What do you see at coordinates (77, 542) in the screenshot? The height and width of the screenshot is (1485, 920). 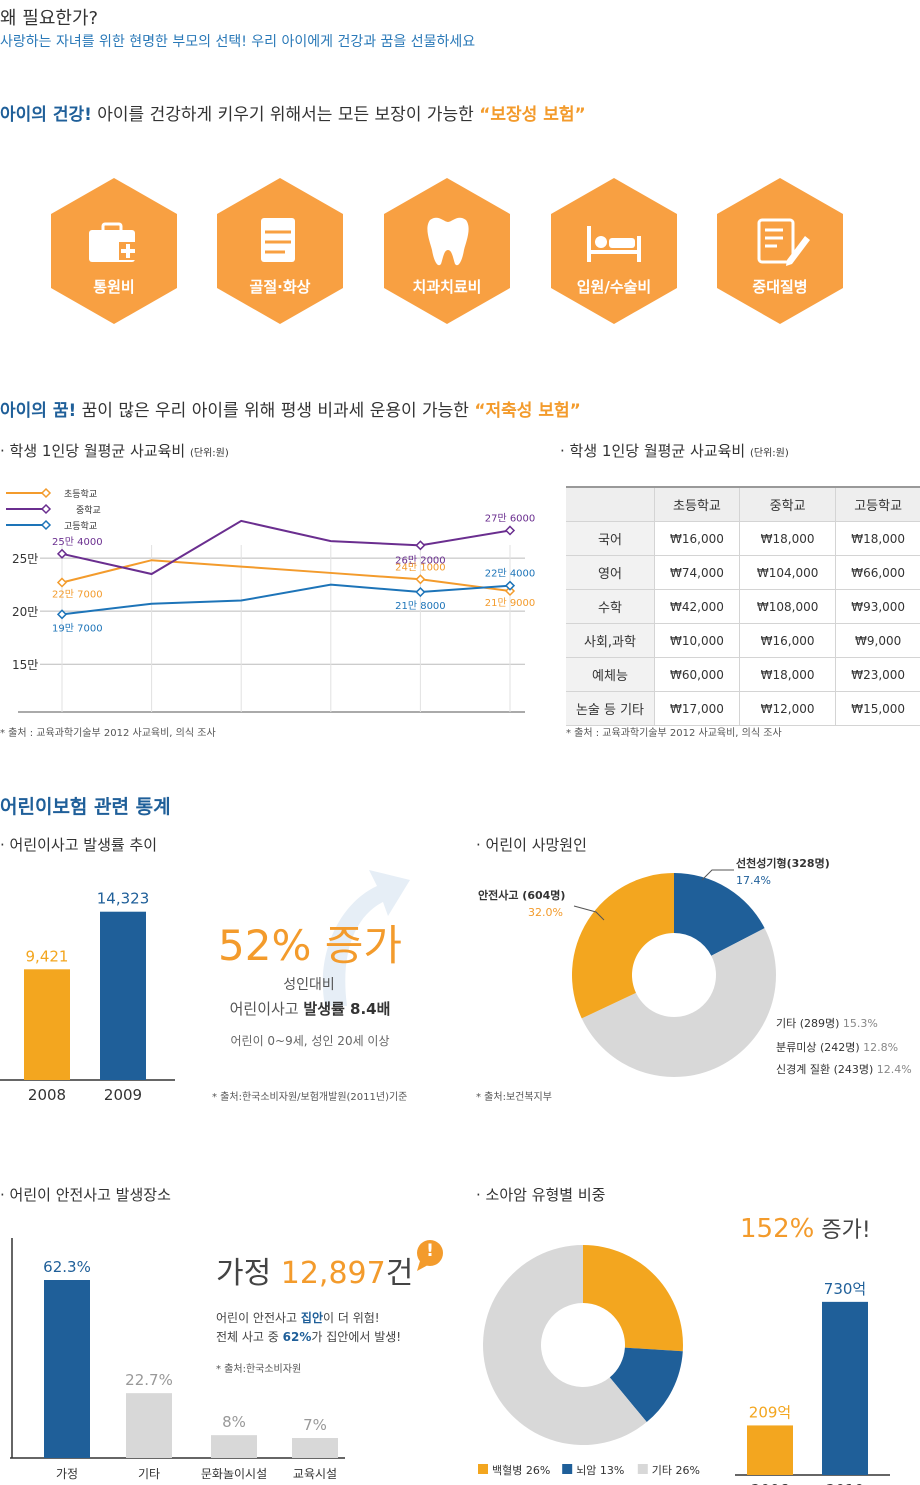 I see `data-label: 25만 4000` at bounding box center [77, 542].